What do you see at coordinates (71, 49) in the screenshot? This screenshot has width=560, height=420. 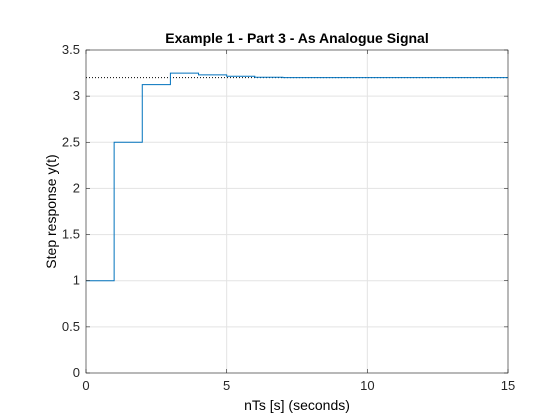 I see `y-tick-label: 3.5` at bounding box center [71, 49].